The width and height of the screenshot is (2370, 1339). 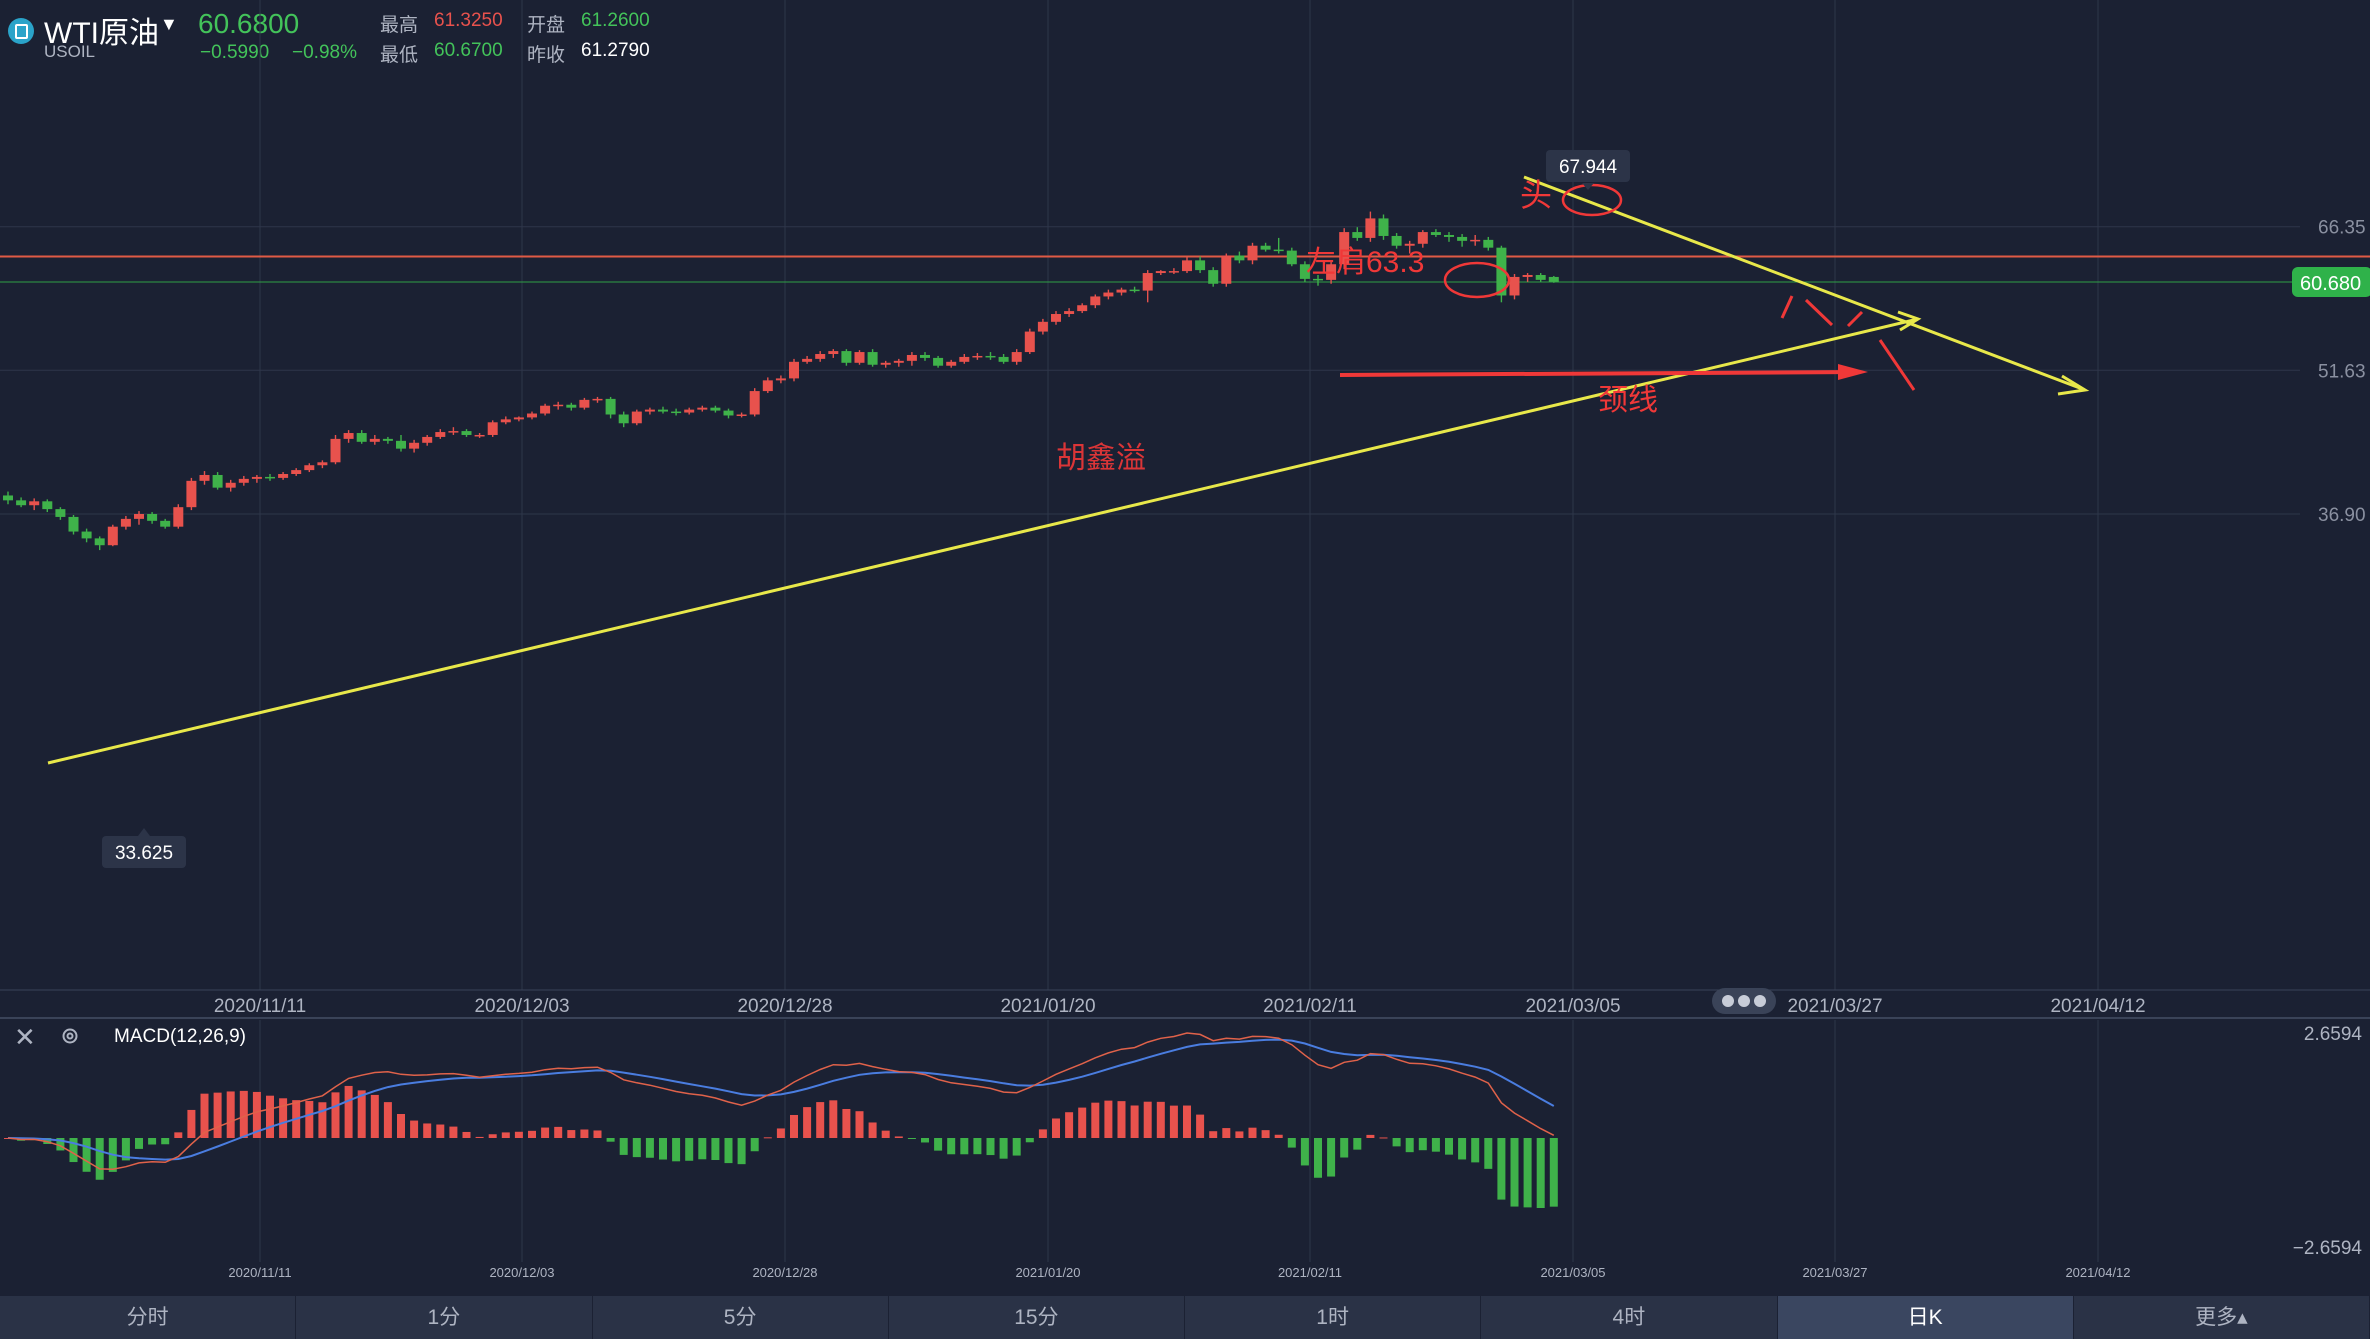 I want to click on tab-period-7: 日K, so click(x=1925, y=1317).